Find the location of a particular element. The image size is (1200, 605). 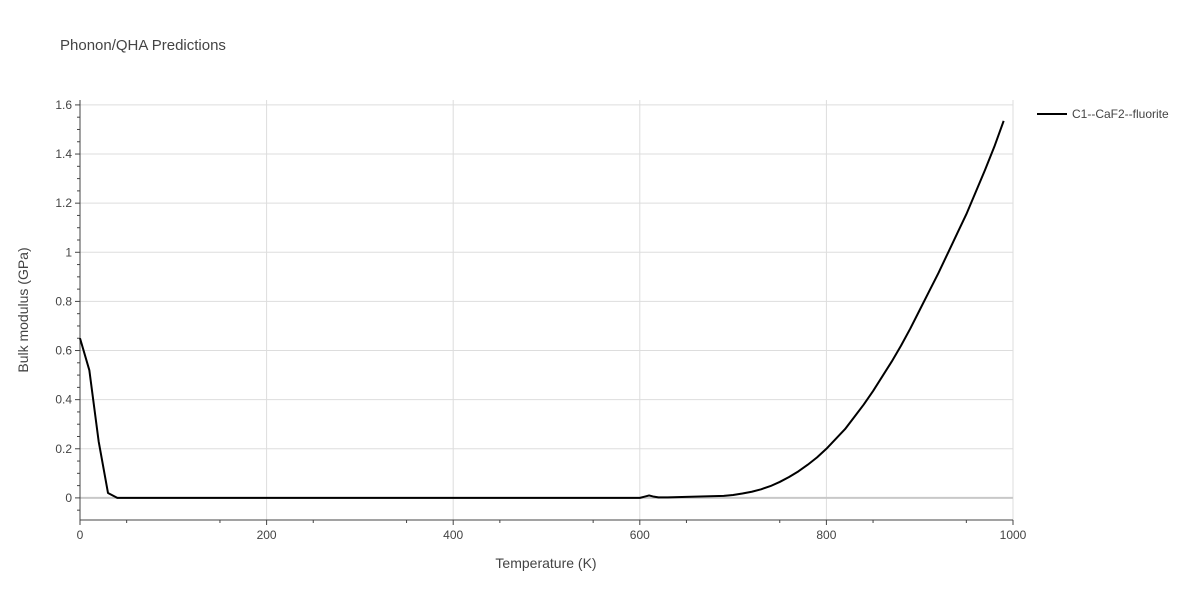

x-axis-title: Temperature (K) is located at coordinates (545, 563).